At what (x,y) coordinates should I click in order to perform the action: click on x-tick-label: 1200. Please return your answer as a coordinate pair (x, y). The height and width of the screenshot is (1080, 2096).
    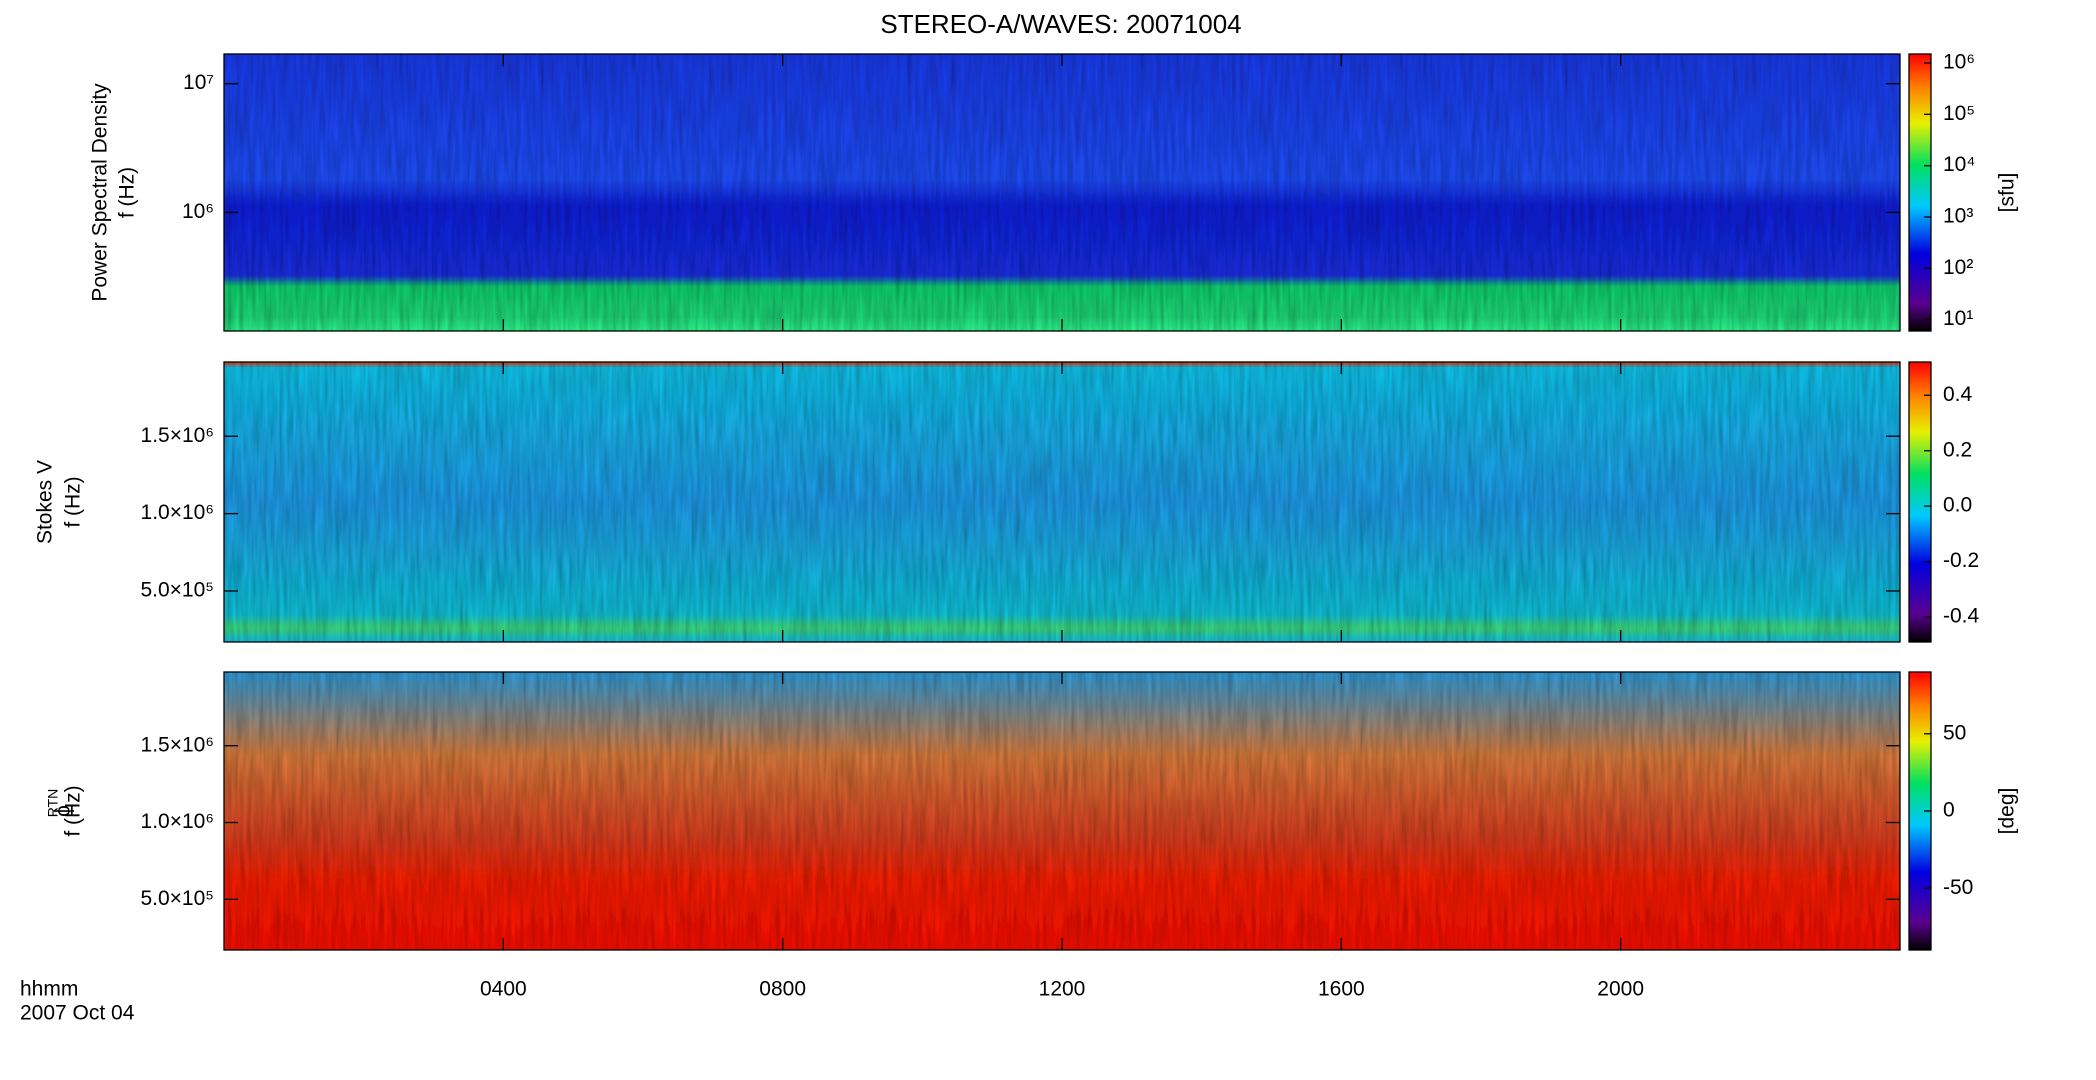
    Looking at the image, I should click on (1062, 989).